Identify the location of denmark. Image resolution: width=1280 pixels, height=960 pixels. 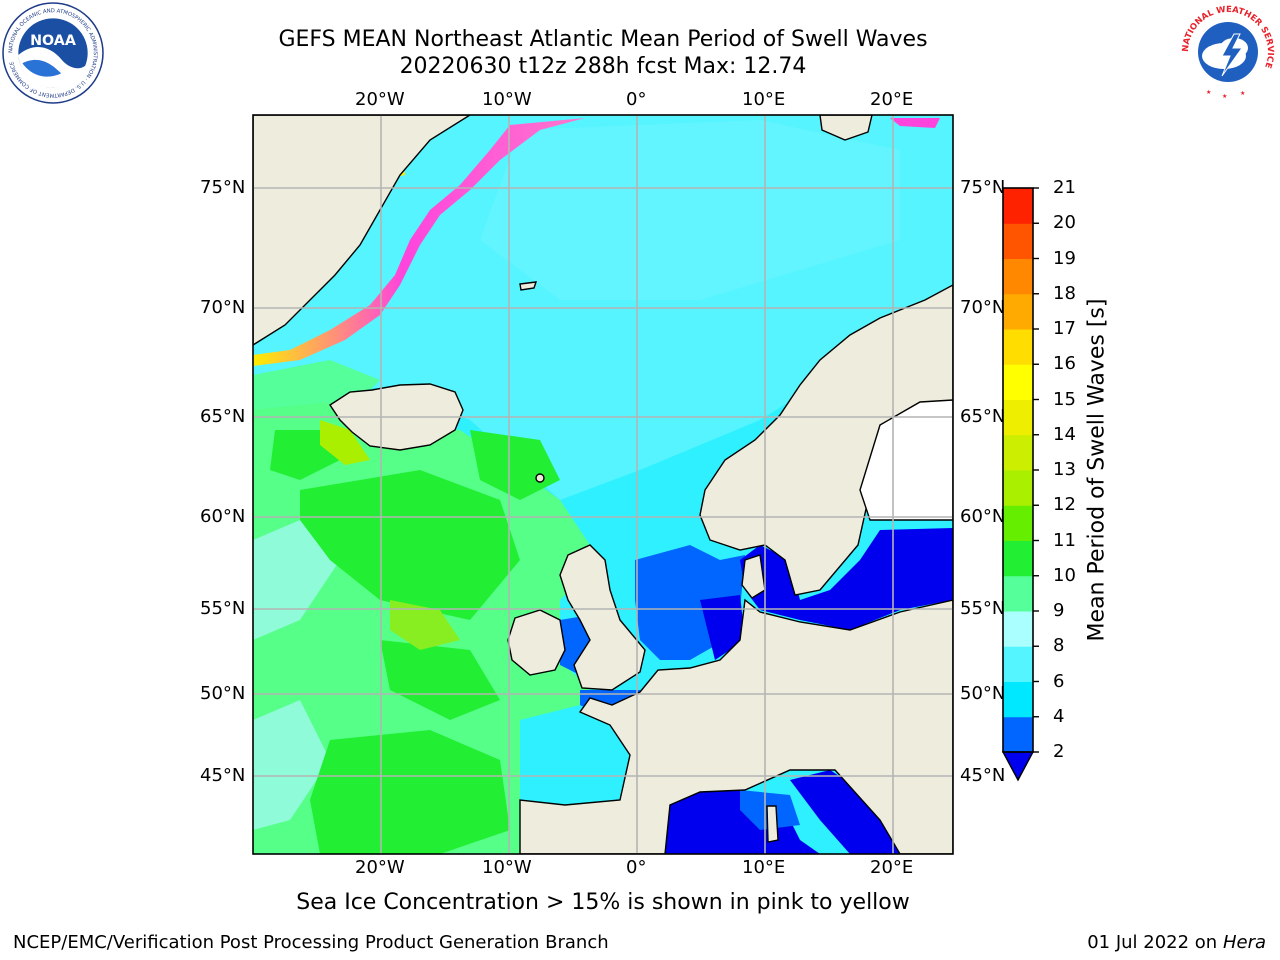
(753, 576).